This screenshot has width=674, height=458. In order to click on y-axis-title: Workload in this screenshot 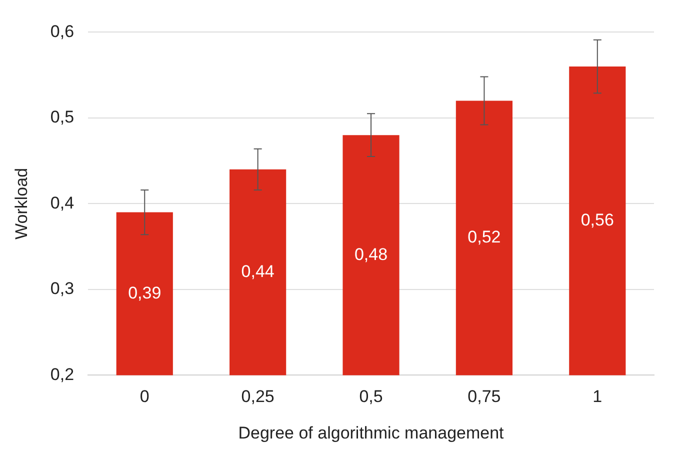, I will do `click(21, 204)`.